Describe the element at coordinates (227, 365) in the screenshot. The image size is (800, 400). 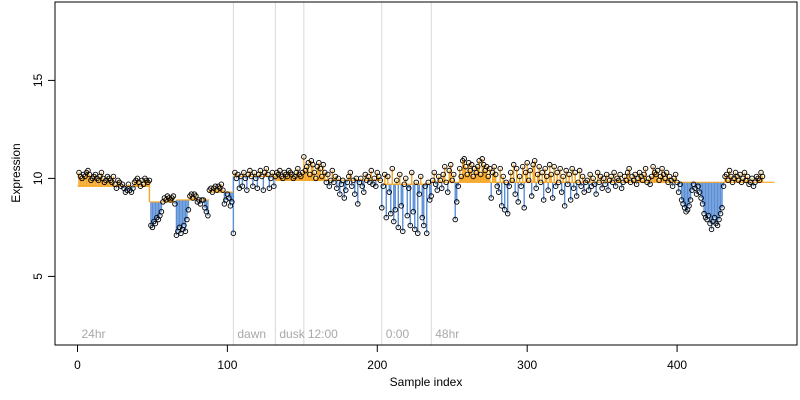
I see `x-tick-label: 100` at that location.